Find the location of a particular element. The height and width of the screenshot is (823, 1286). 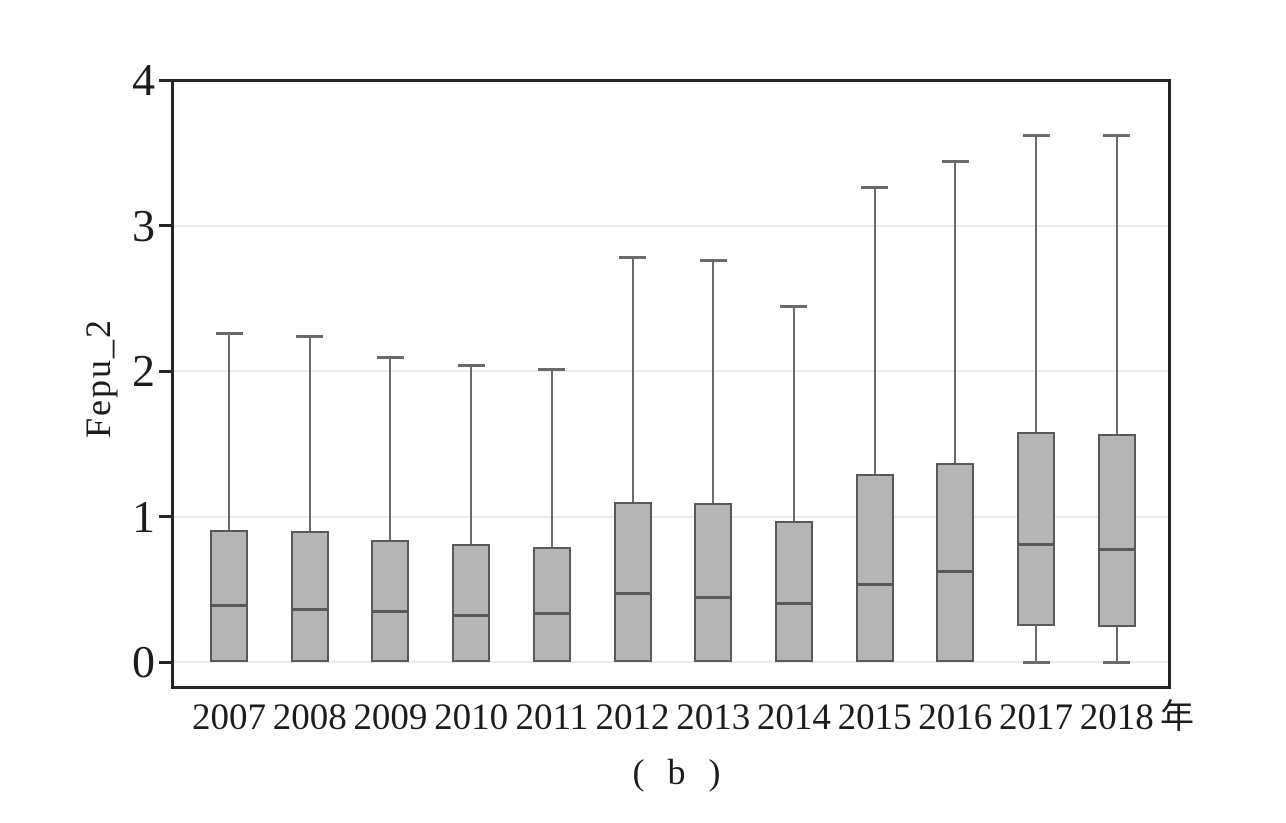

box-2014 is located at coordinates (793, 591).